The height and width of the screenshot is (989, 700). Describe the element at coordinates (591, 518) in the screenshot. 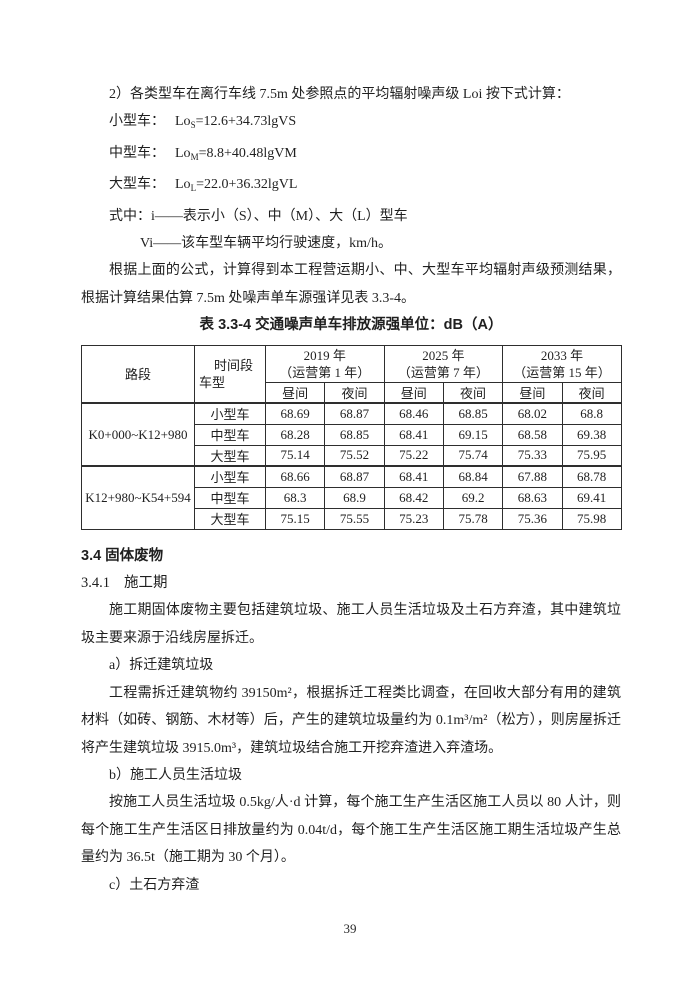

I see `value-cell: 75.98` at that location.